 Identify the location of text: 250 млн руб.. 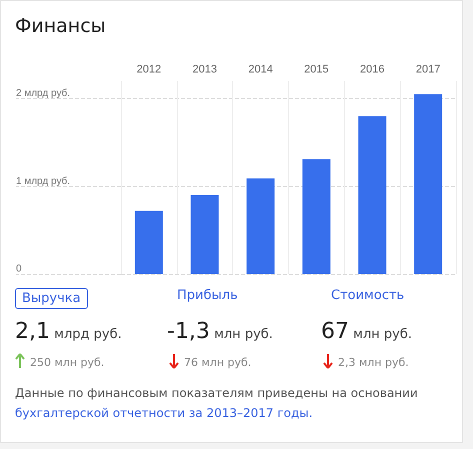
(67, 362).